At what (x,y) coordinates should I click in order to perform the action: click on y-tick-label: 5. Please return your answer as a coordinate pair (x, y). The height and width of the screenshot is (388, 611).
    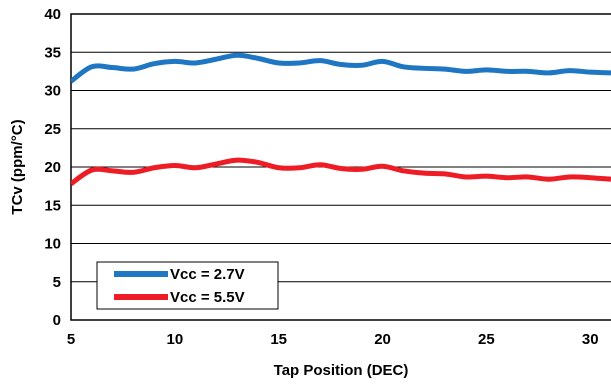
    Looking at the image, I should click on (57, 282).